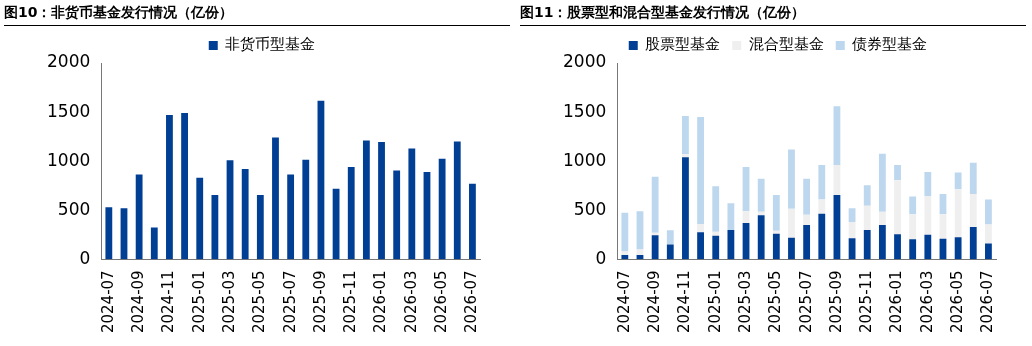 The height and width of the screenshot is (346, 1032). What do you see at coordinates (69, 110) in the screenshot?
I see `y-tick-label: 1500` at bounding box center [69, 110].